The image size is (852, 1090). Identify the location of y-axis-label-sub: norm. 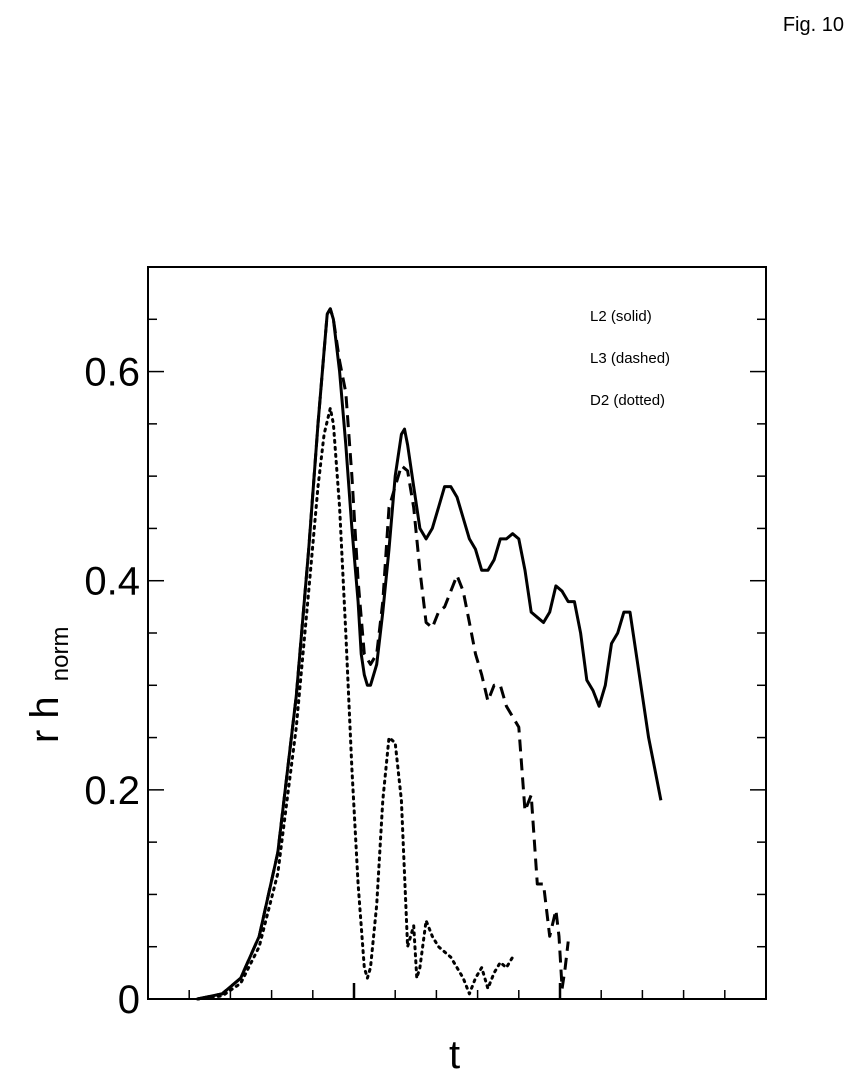
(60, 654).